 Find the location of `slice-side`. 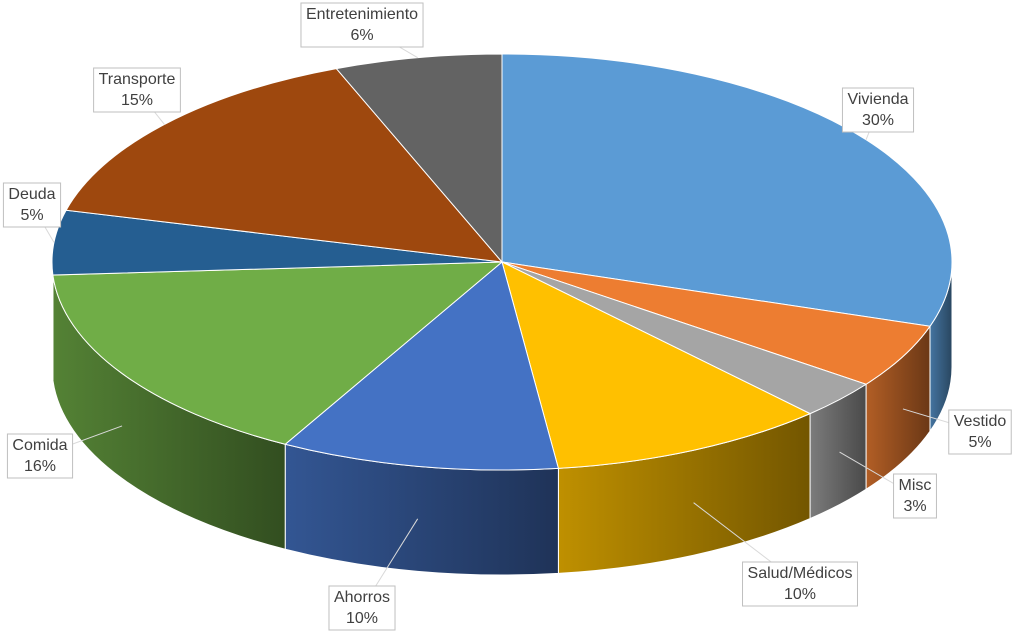

slice-side is located at coordinates (52, 321).